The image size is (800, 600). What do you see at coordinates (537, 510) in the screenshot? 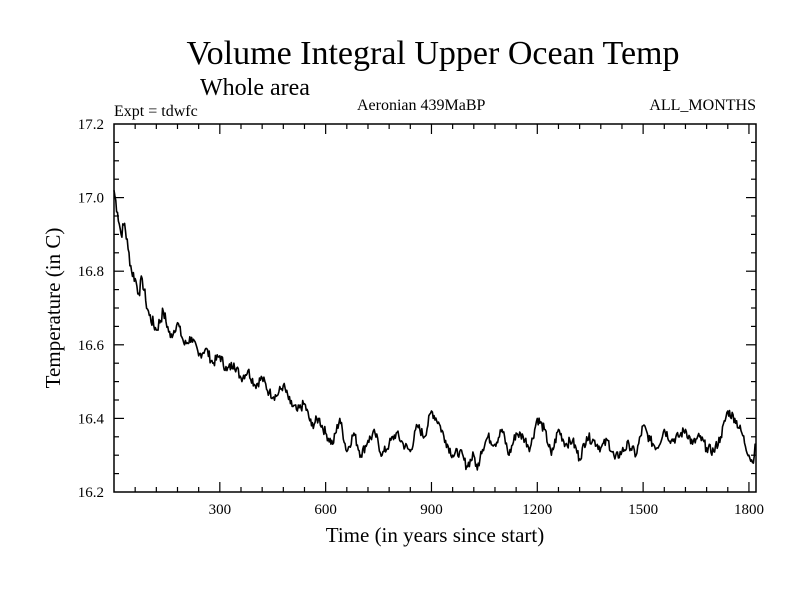
I see `x-tick-label: 1200` at bounding box center [537, 510].